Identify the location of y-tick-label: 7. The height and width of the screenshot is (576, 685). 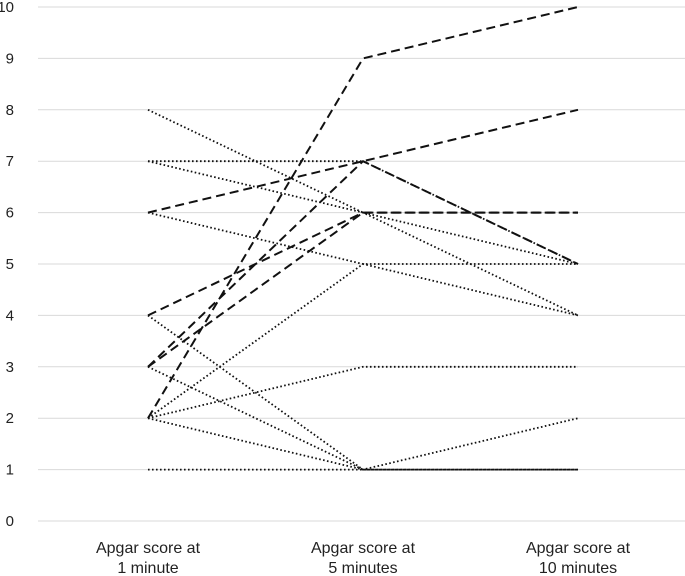
(10, 161).